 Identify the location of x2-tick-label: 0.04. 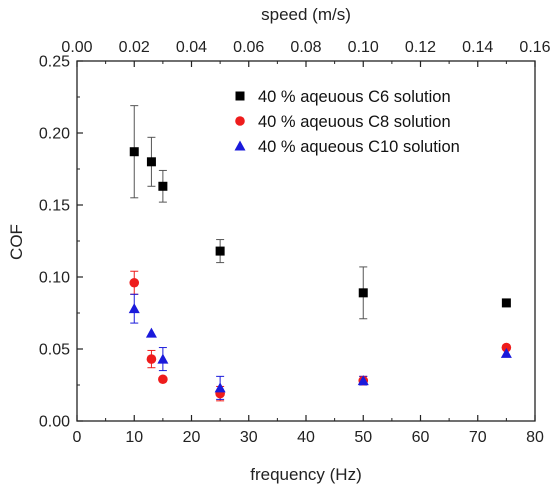
(191, 47).